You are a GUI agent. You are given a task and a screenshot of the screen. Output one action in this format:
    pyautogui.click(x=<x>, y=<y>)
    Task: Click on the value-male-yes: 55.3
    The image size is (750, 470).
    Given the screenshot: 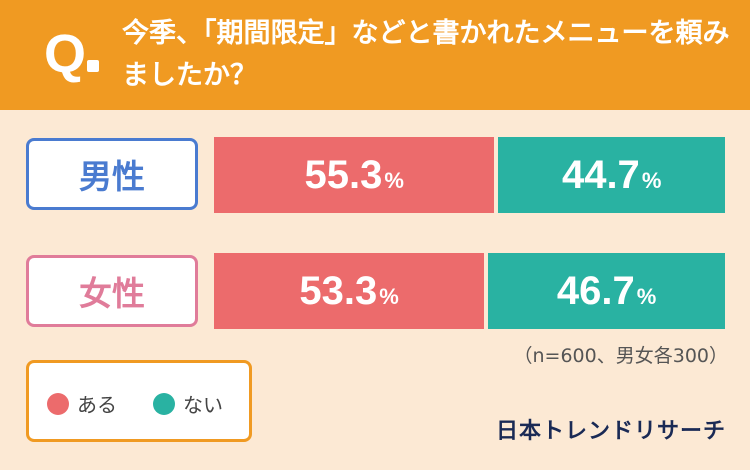 What is the action you would take?
    pyautogui.click(x=343, y=174)
    